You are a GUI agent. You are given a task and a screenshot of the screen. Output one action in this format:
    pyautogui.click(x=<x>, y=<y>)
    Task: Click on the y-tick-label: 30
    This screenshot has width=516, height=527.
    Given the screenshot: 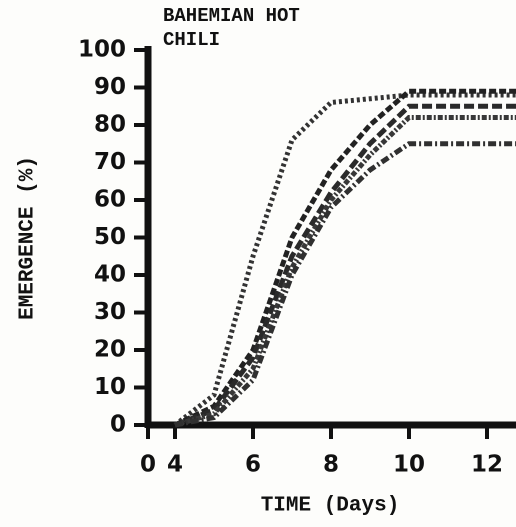 What is the action you would take?
    pyautogui.click(x=110, y=312)
    